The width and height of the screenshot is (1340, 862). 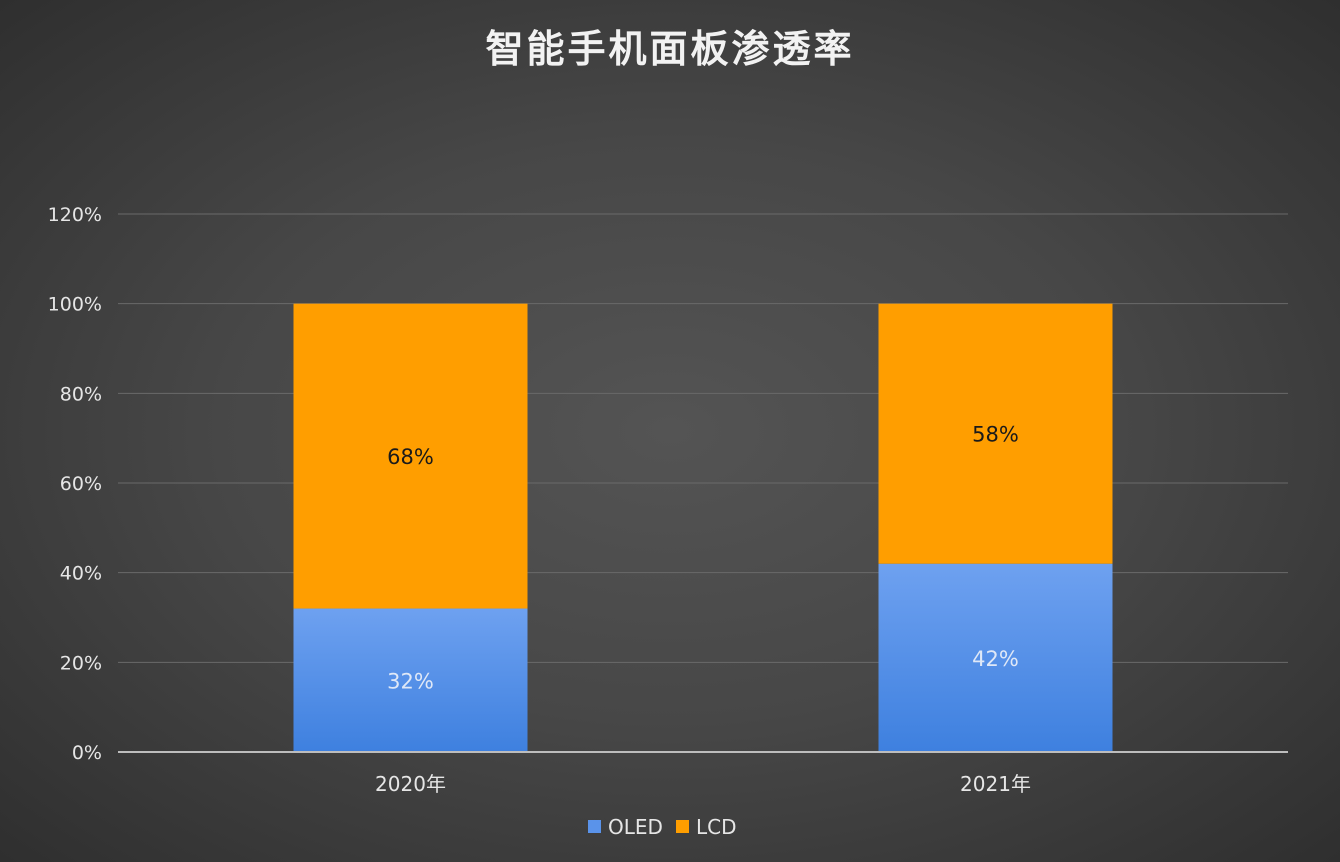 I want to click on data-label: 58%, so click(x=995, y=435).